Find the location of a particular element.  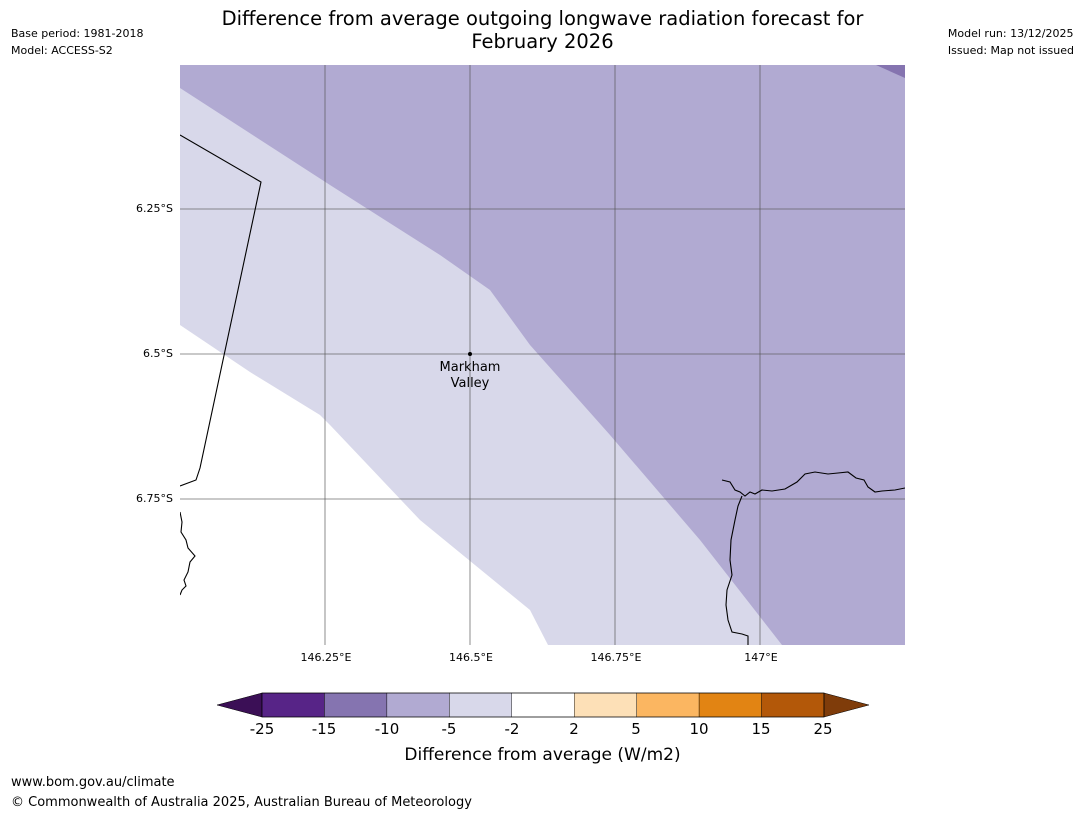

base-period-text: Base period: 1981-2018 is located at coordinates (77, 33).